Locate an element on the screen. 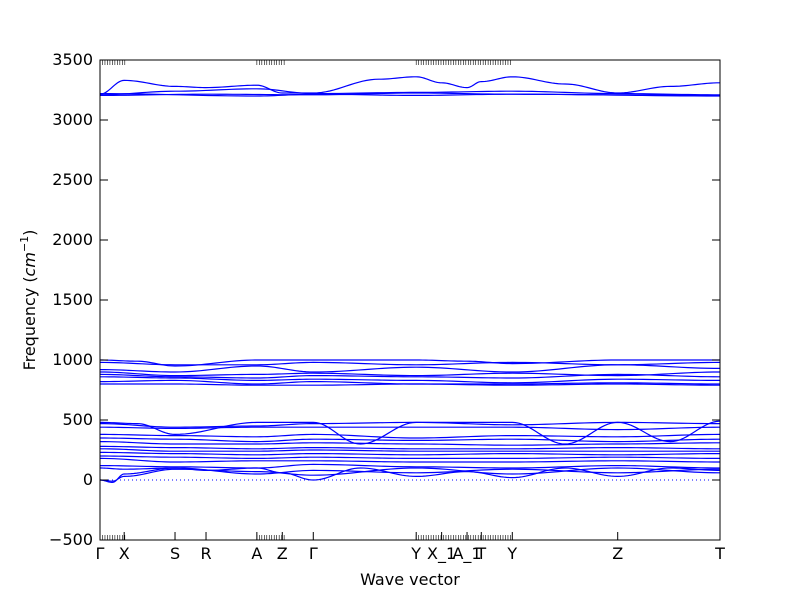  x-tick-label: A is located at coordinates (256, 553).